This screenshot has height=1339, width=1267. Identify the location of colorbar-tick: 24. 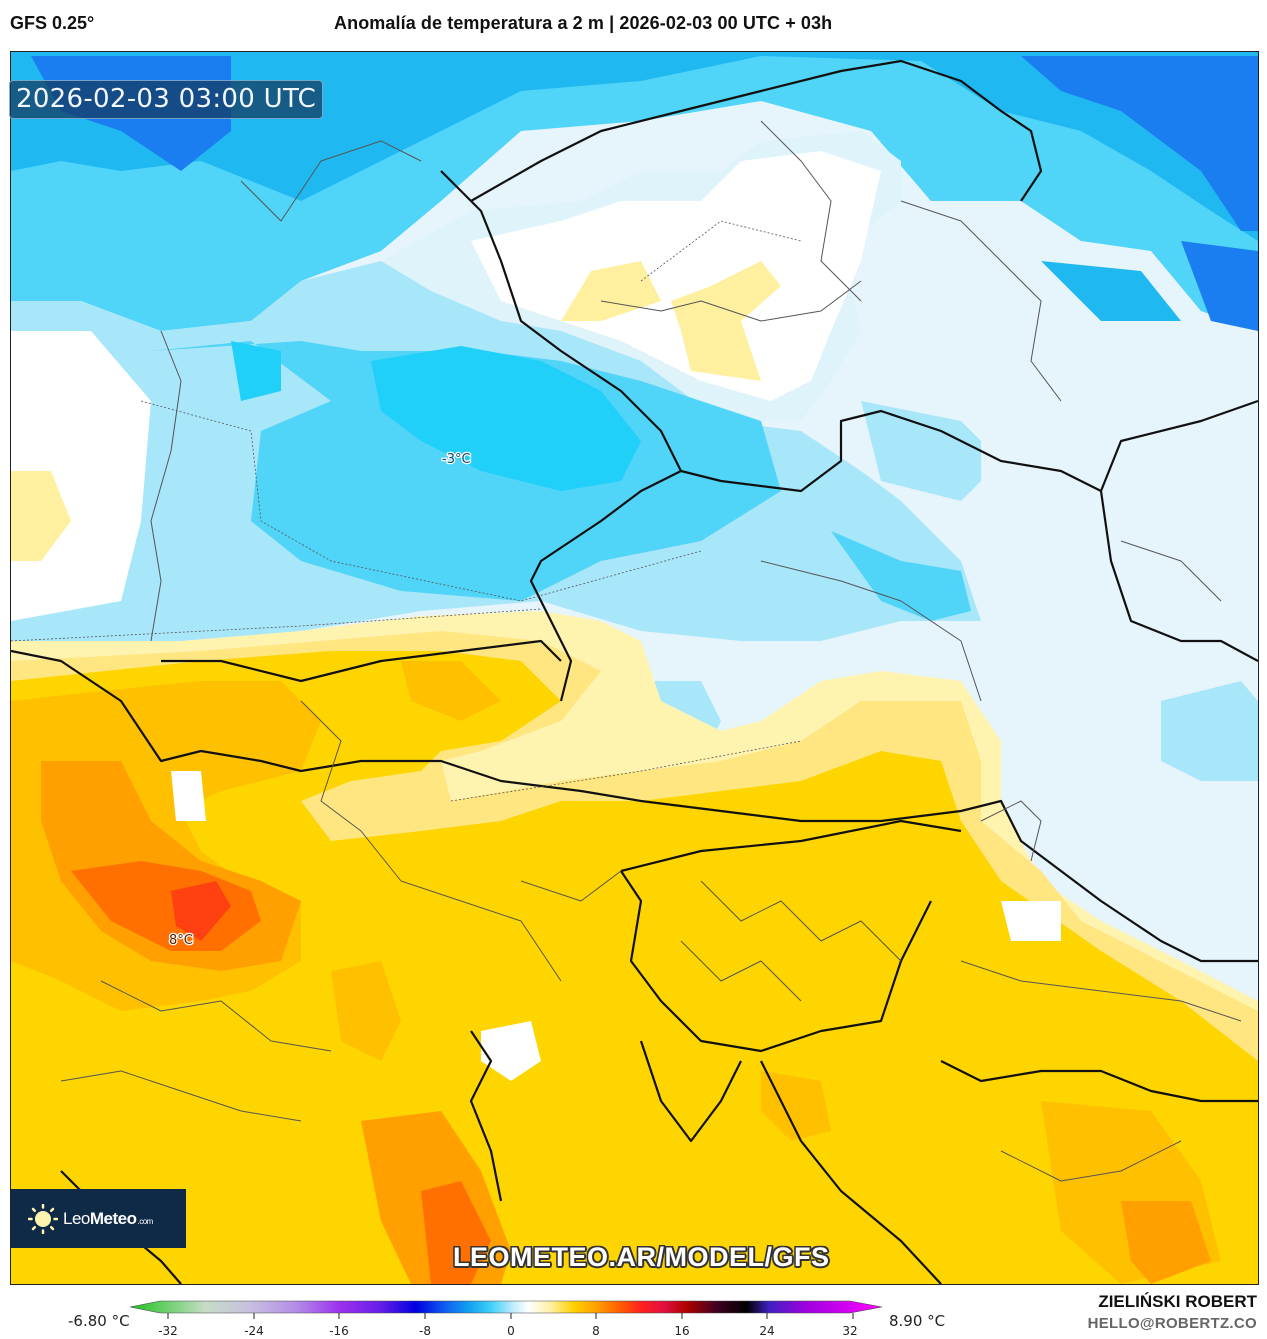
(767, 1331).